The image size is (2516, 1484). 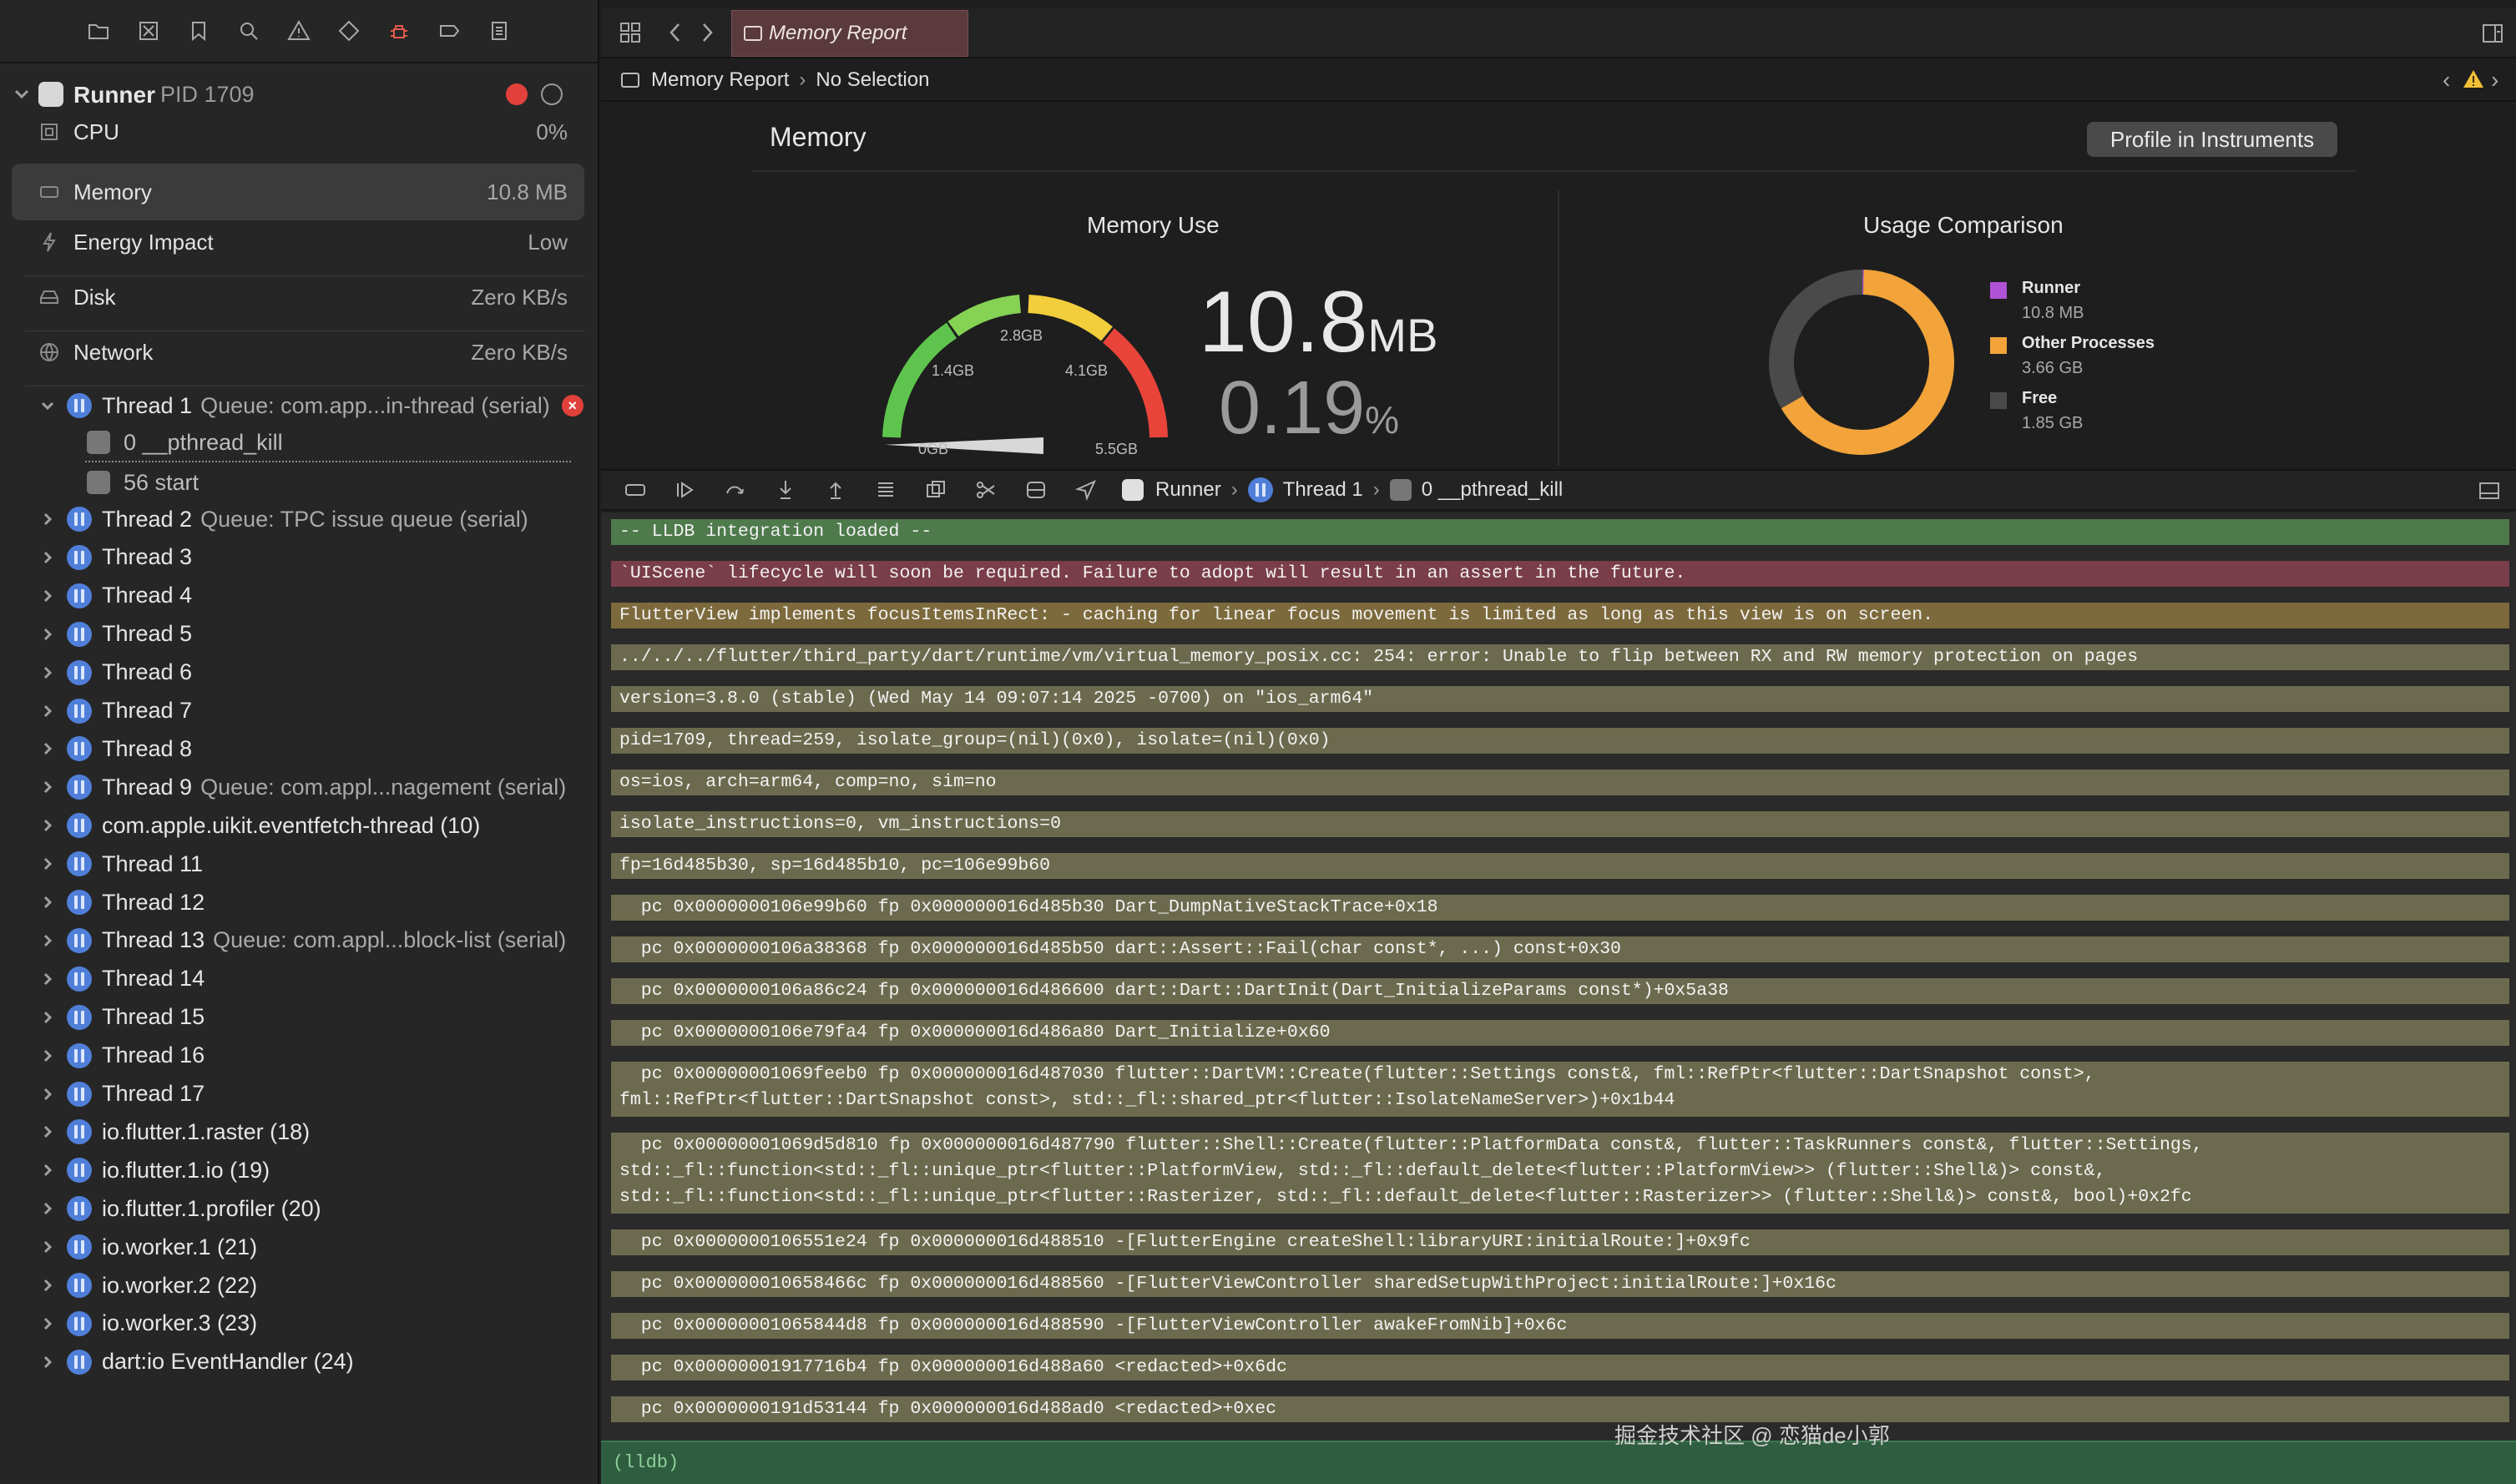 What do you see at coordinates (207, 94) in the screenshot?
I see `process-pid: PID 1709` at bounding box center [207, 94].